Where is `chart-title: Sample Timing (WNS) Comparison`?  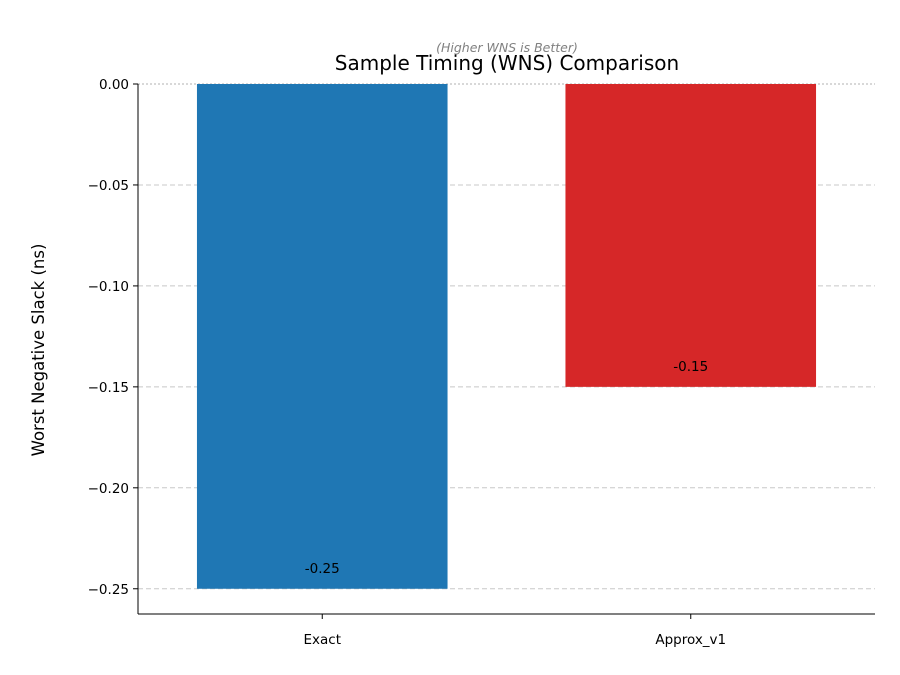 chart-title: Sample Timing (WNS) Comparison is located at coordinates (507, 63).